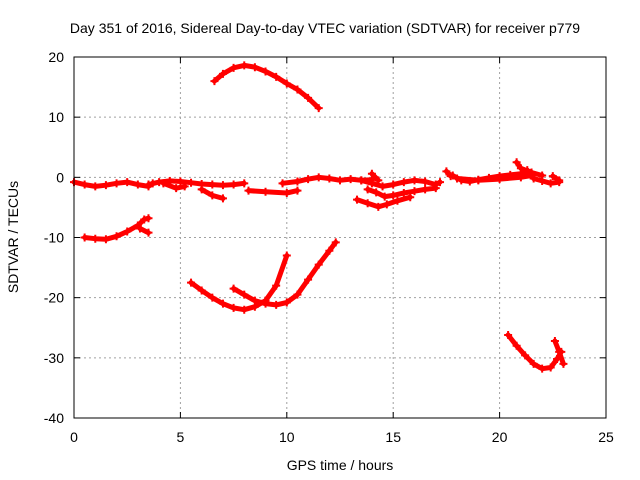  Describe the element at coordinates (340, 465) in the screenshot. I see `x-axis-label: GPS time / hours` at that location.